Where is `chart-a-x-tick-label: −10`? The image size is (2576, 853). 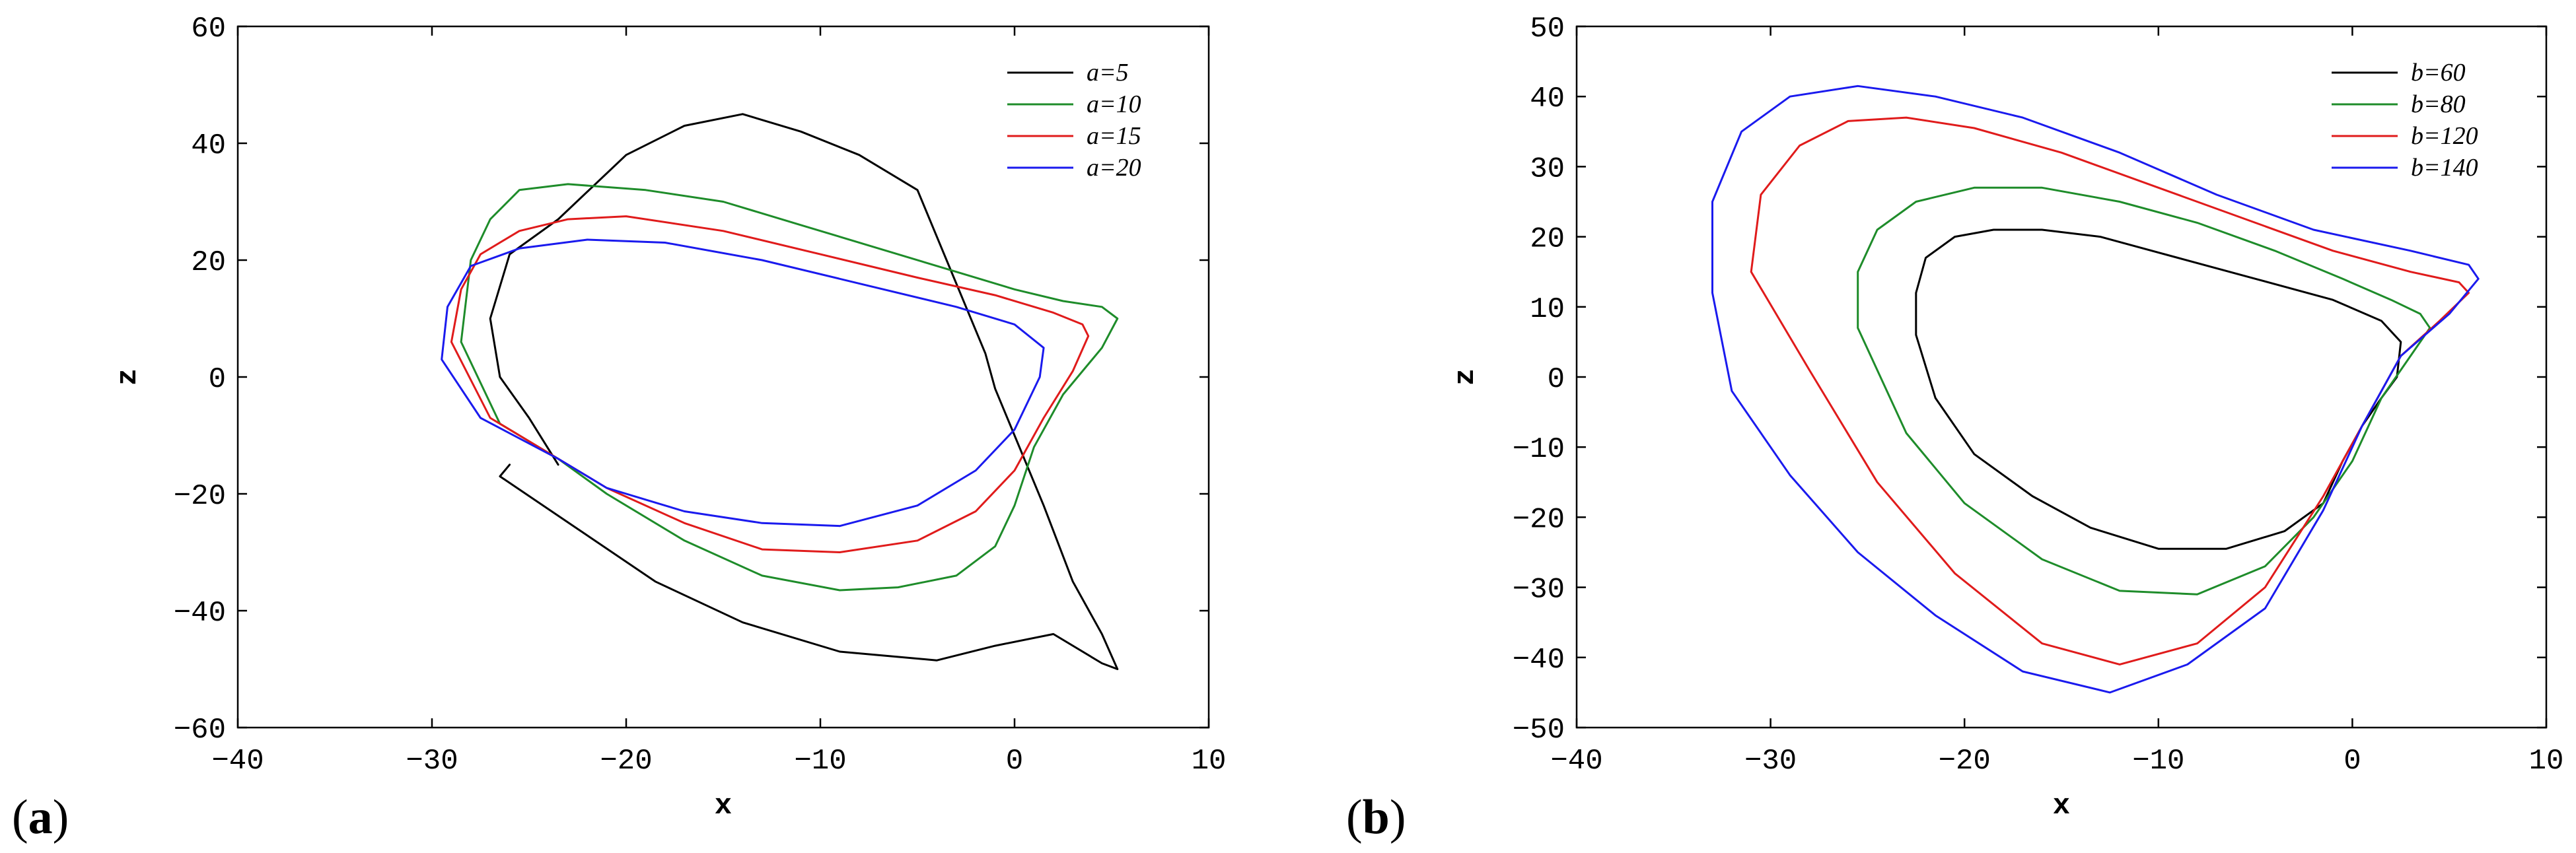 chart-a-x-tick-label: −10 is located at coordinates (820, 761).